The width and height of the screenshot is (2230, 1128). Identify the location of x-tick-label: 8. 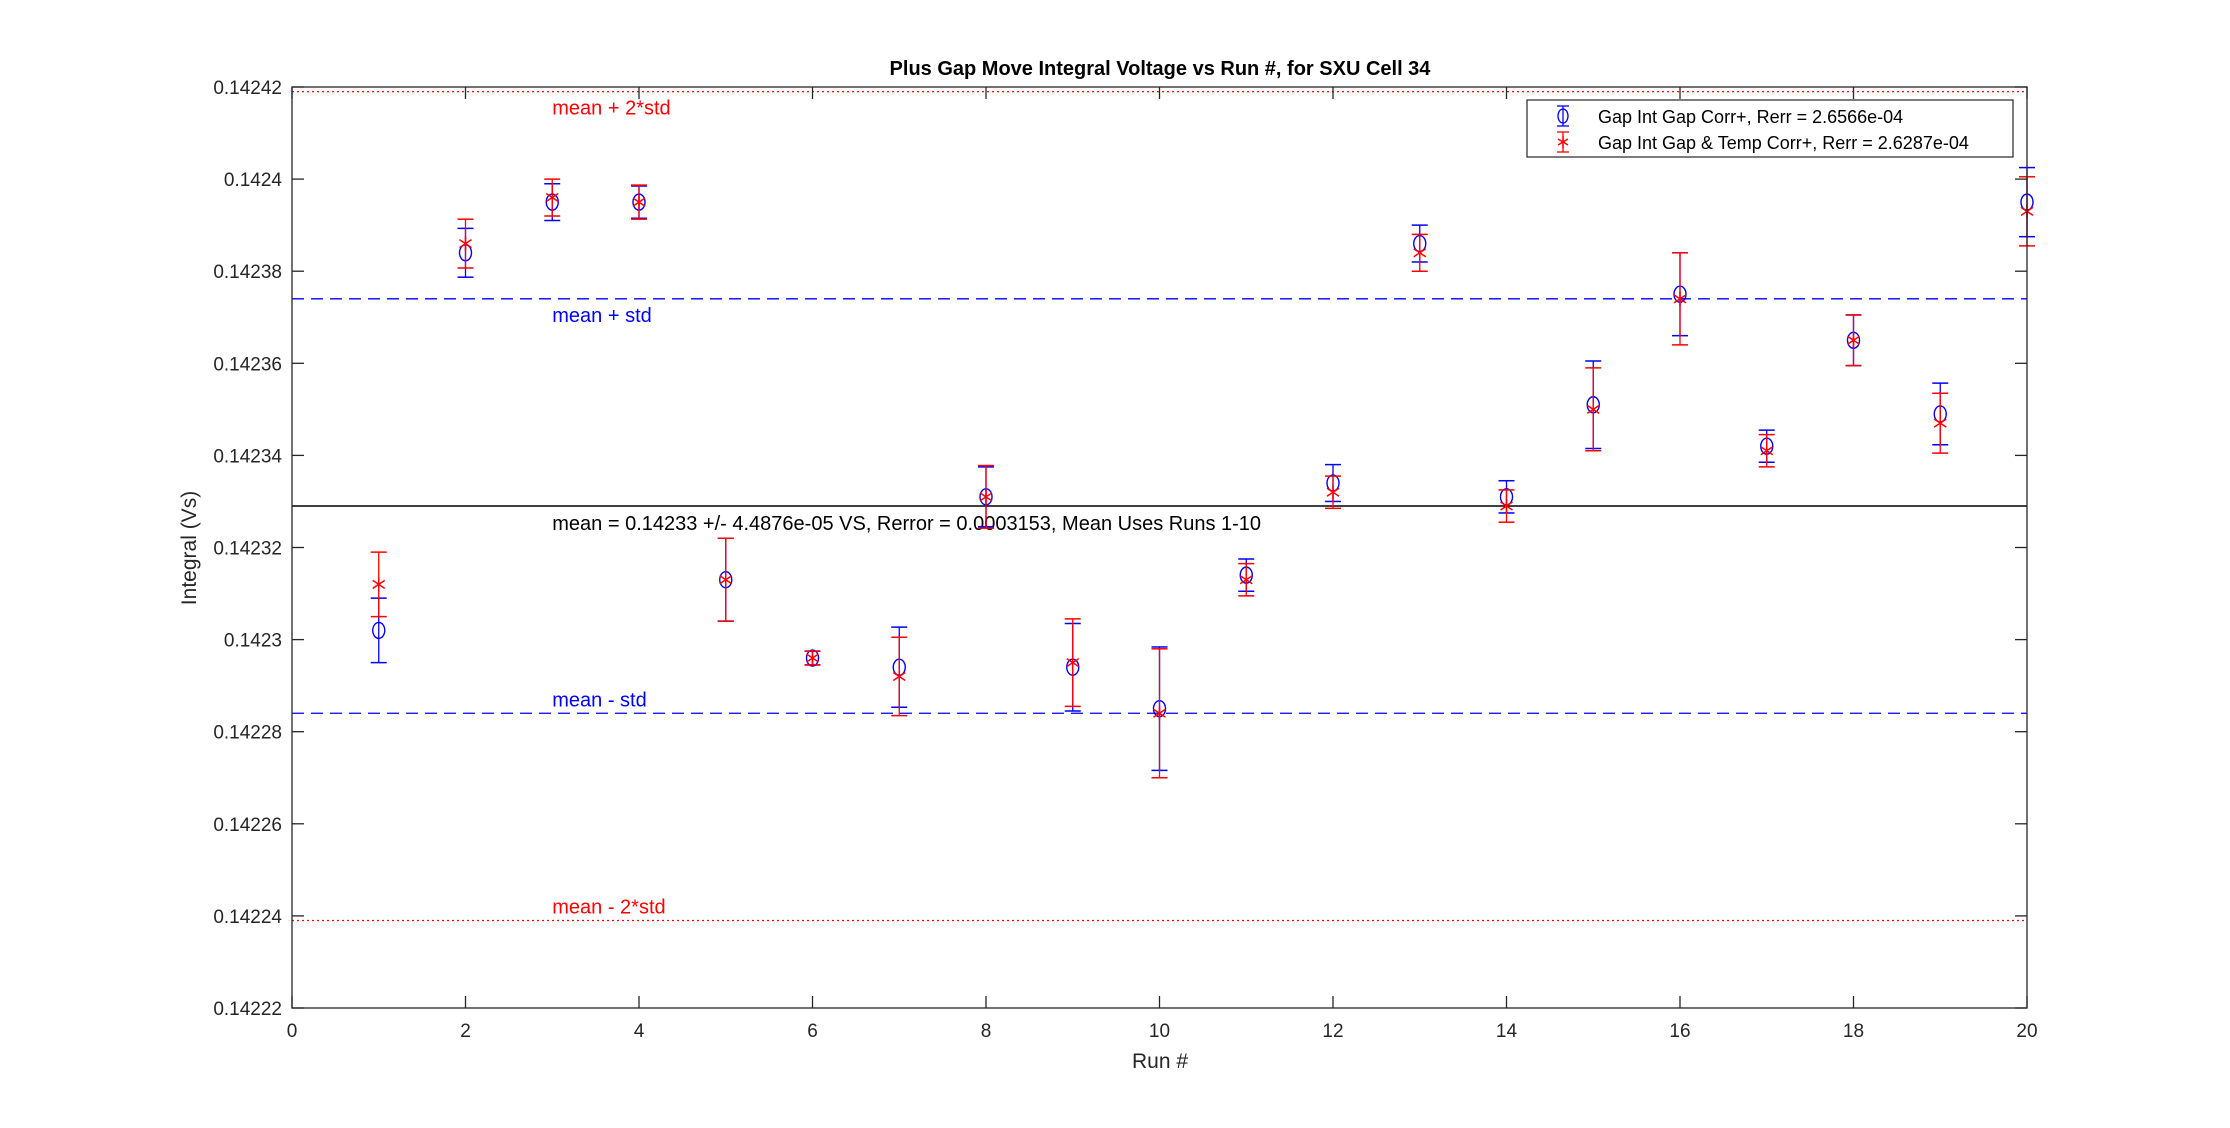
(986, 1031).